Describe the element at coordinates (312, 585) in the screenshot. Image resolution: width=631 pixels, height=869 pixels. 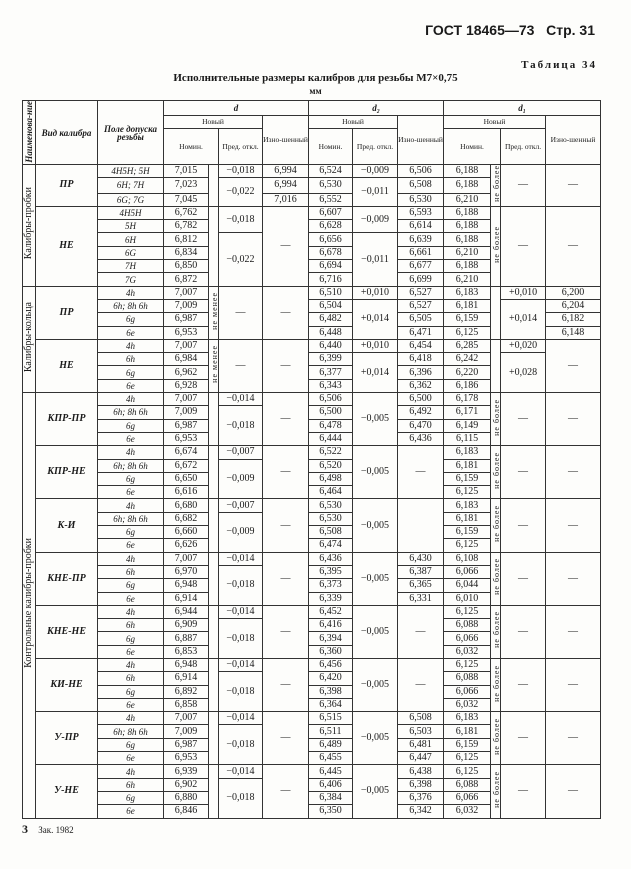
I see `table-row: 6h 6,970 −0,018 6,395 6,387 6,066` at that location.